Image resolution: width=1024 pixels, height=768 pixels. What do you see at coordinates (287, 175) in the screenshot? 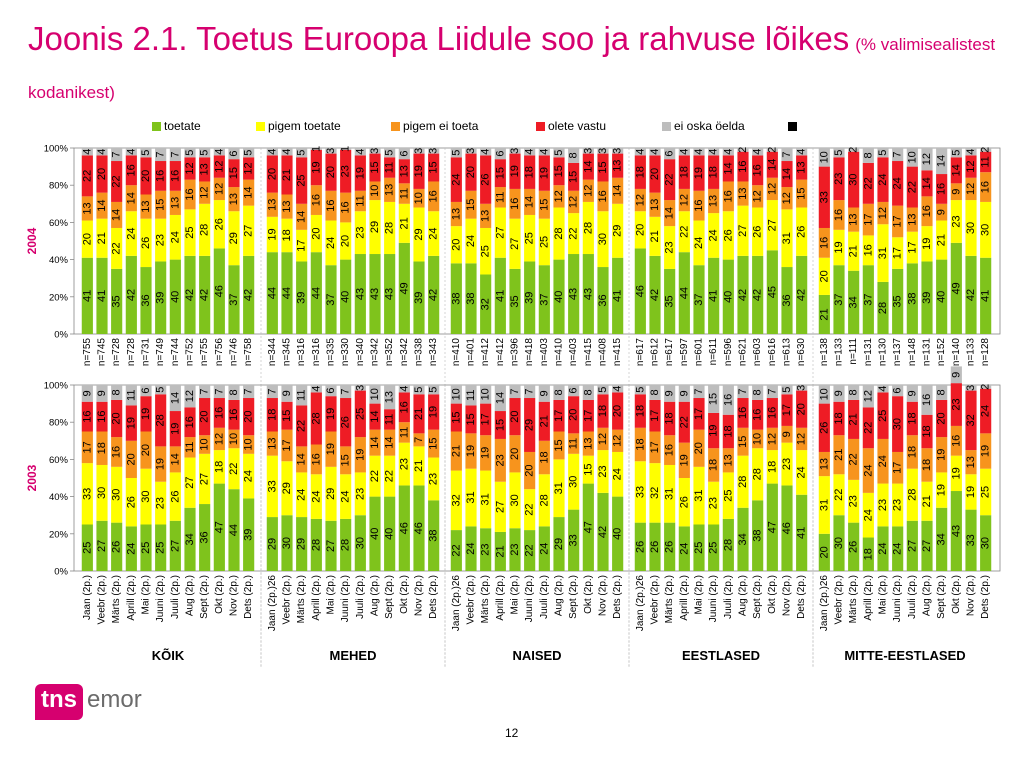
I see `data-label: 21` at bounding box center [287, 175].